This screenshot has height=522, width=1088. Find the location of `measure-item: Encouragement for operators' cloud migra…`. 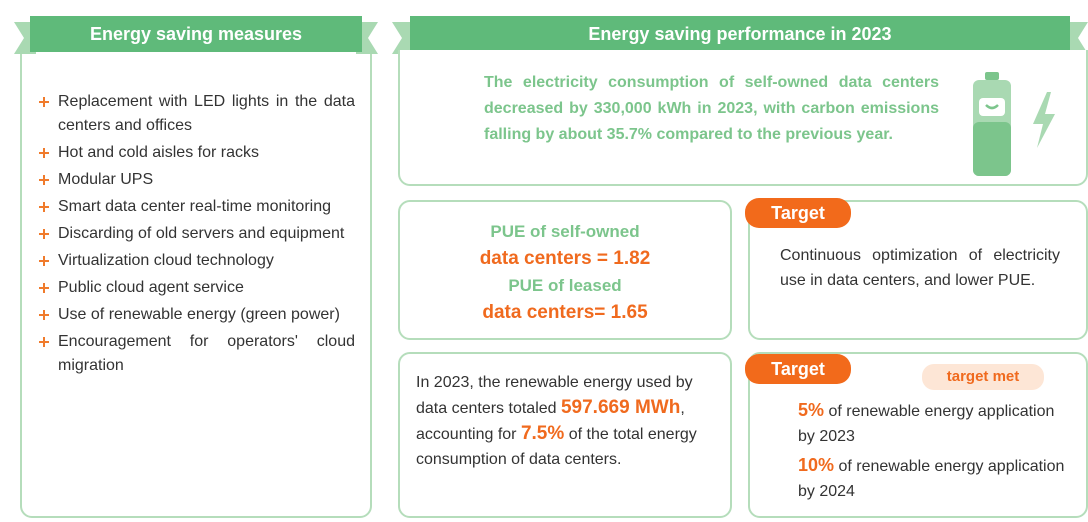

measure-item: Encouragement for operators' cloud migra… is located at coordinates (192, 354).